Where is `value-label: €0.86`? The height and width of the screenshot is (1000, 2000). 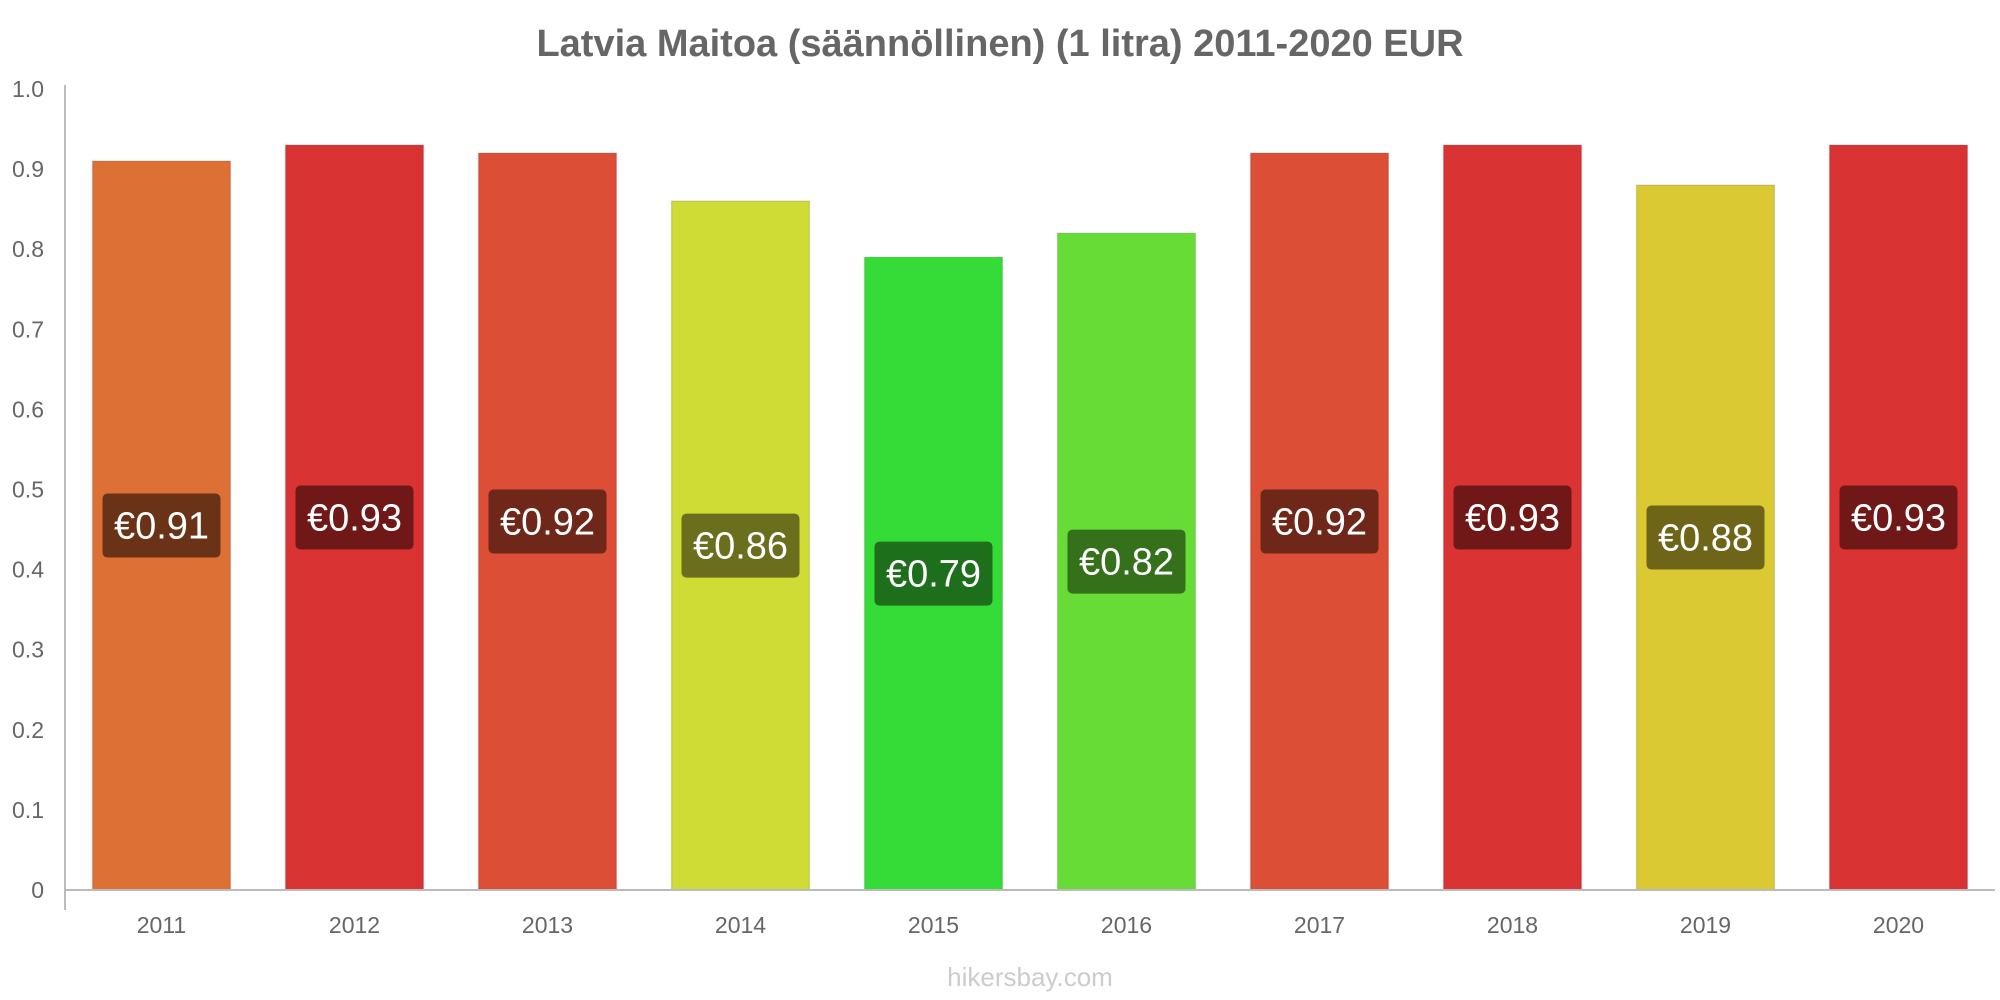 value-label: €0.86 is located at coordinates (740, 547).